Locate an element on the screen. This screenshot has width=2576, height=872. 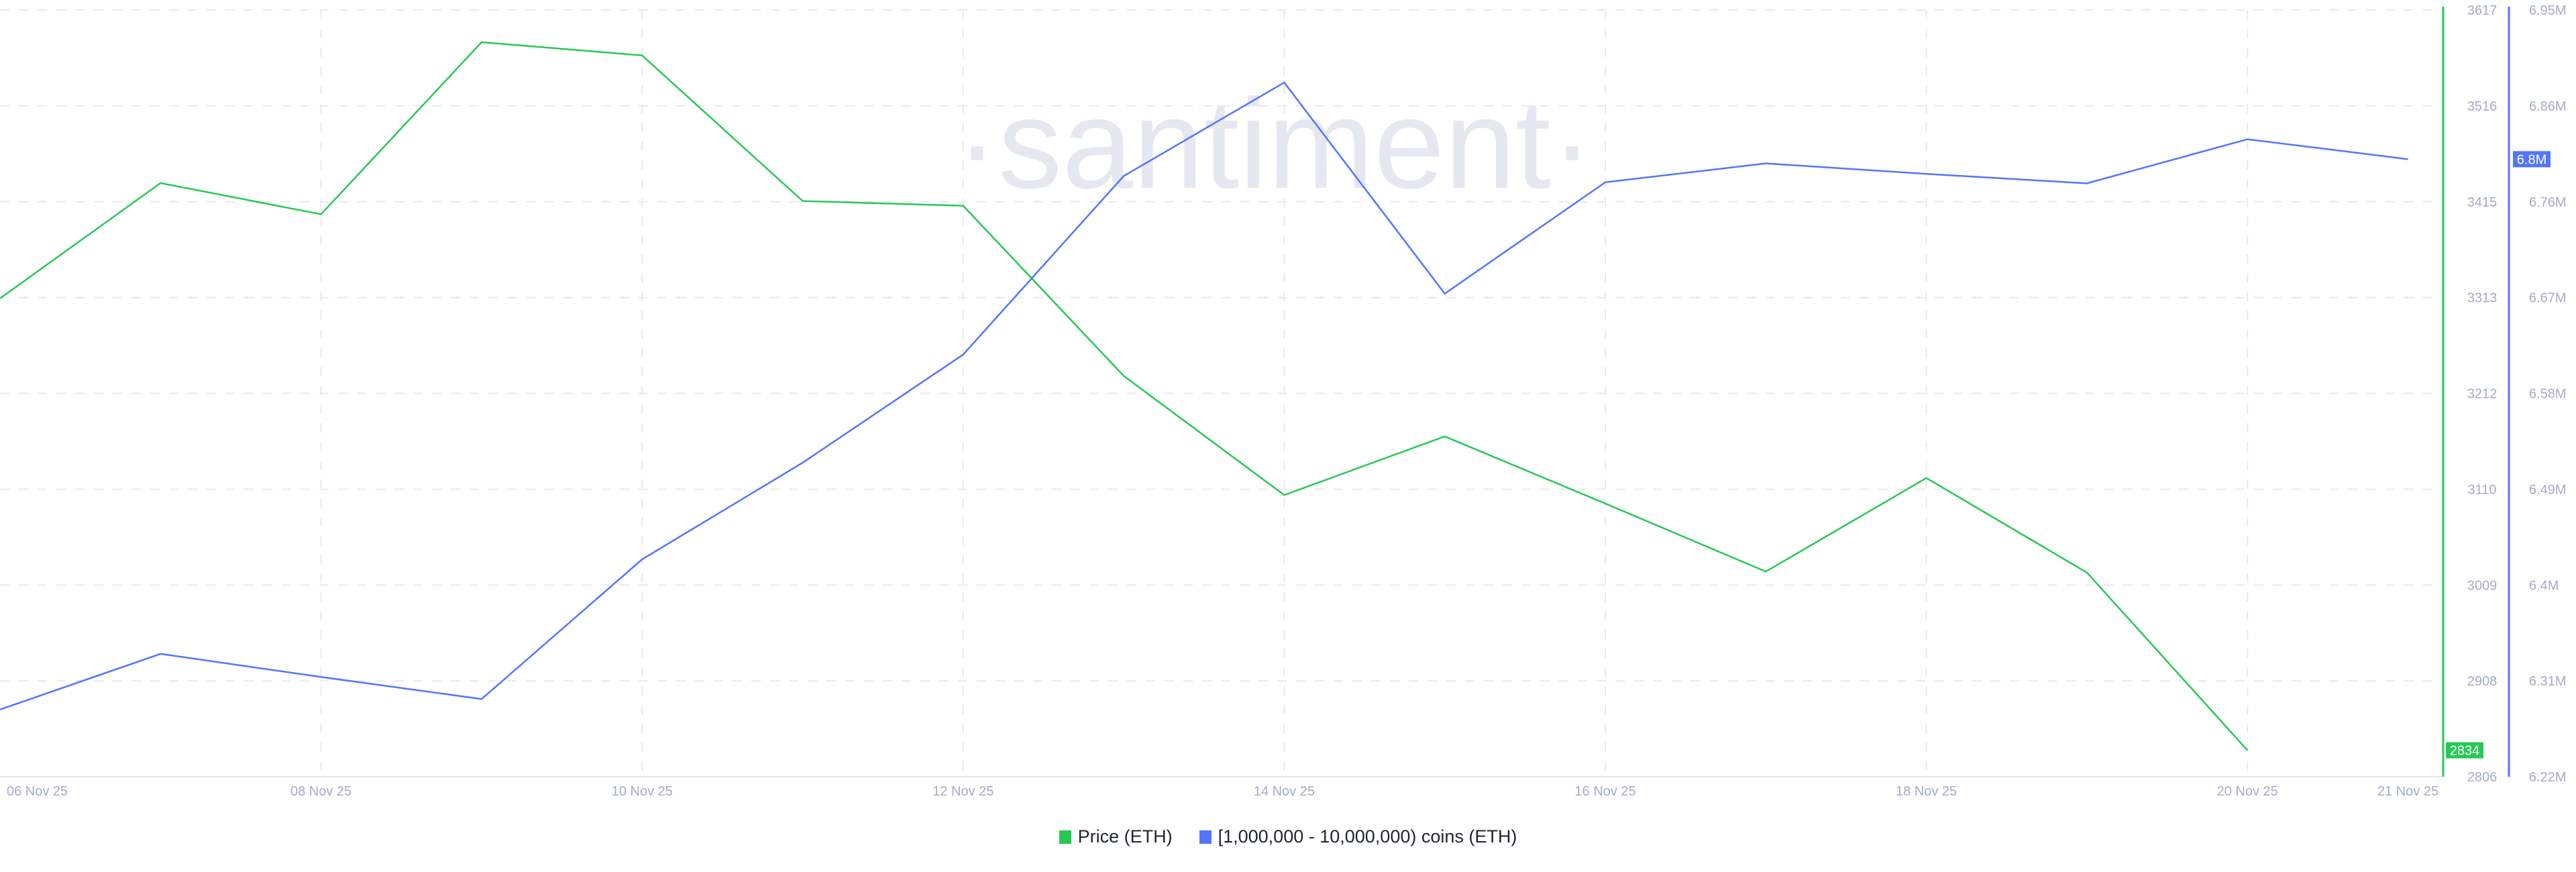
holders-axis-tick: 6.4M is located at coordinates (2544, 585).